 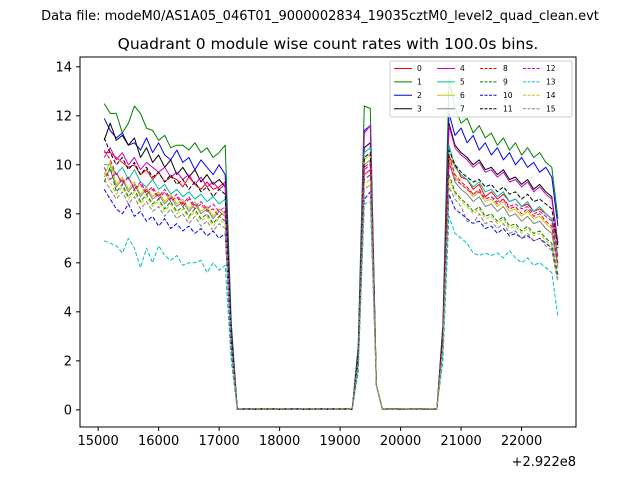 What do you see at coordinates (505, 68) in the screenshot?
I see `legend-label-8: 8` at bounding box center [505, 68].